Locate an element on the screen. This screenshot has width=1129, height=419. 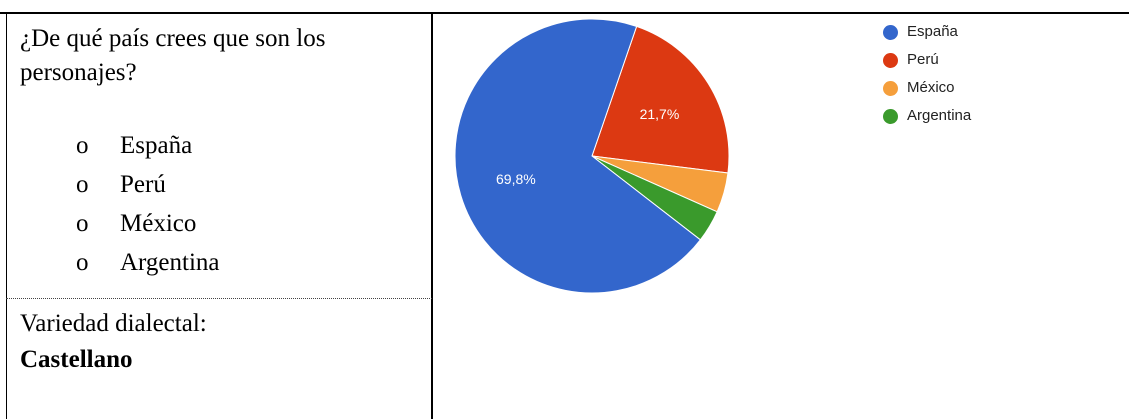
table-border-middle is located at coordinates (432, 215).